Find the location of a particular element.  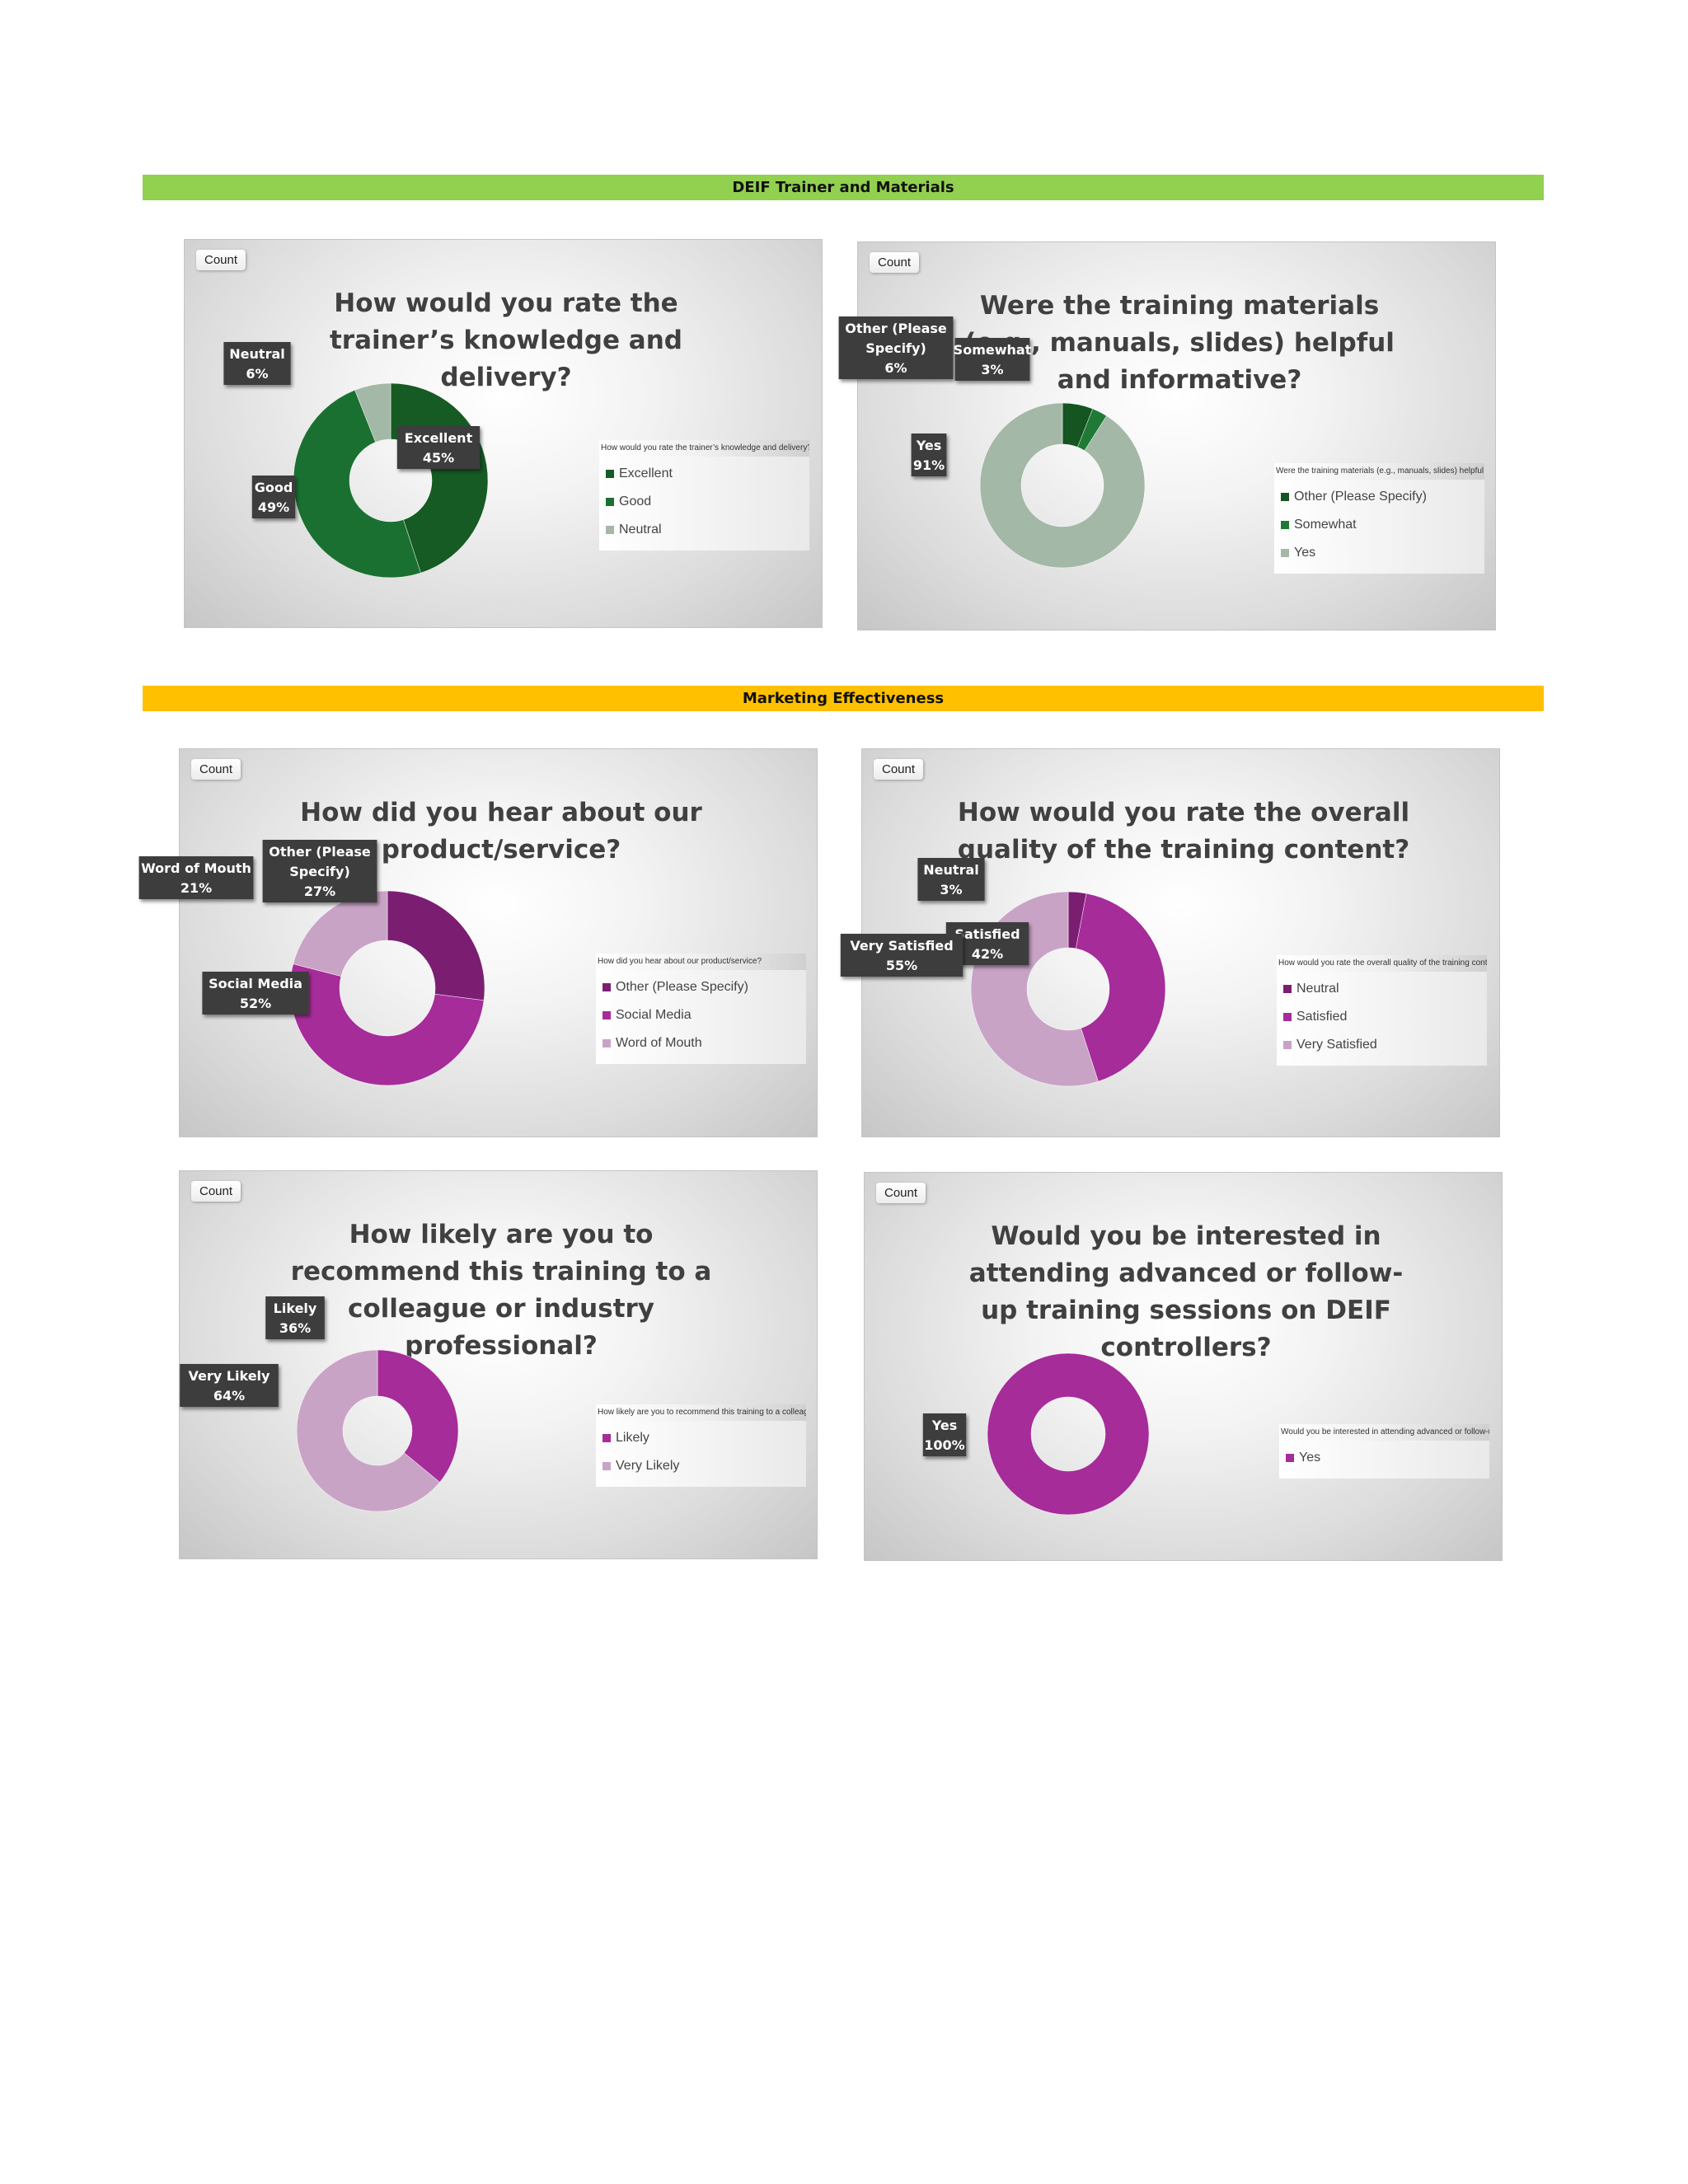

legend-label: Good is located at coordinates (636, 501).